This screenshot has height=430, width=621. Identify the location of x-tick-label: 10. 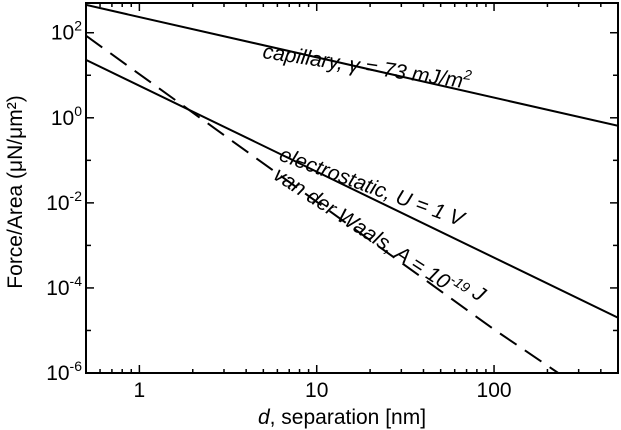
(316, 390).